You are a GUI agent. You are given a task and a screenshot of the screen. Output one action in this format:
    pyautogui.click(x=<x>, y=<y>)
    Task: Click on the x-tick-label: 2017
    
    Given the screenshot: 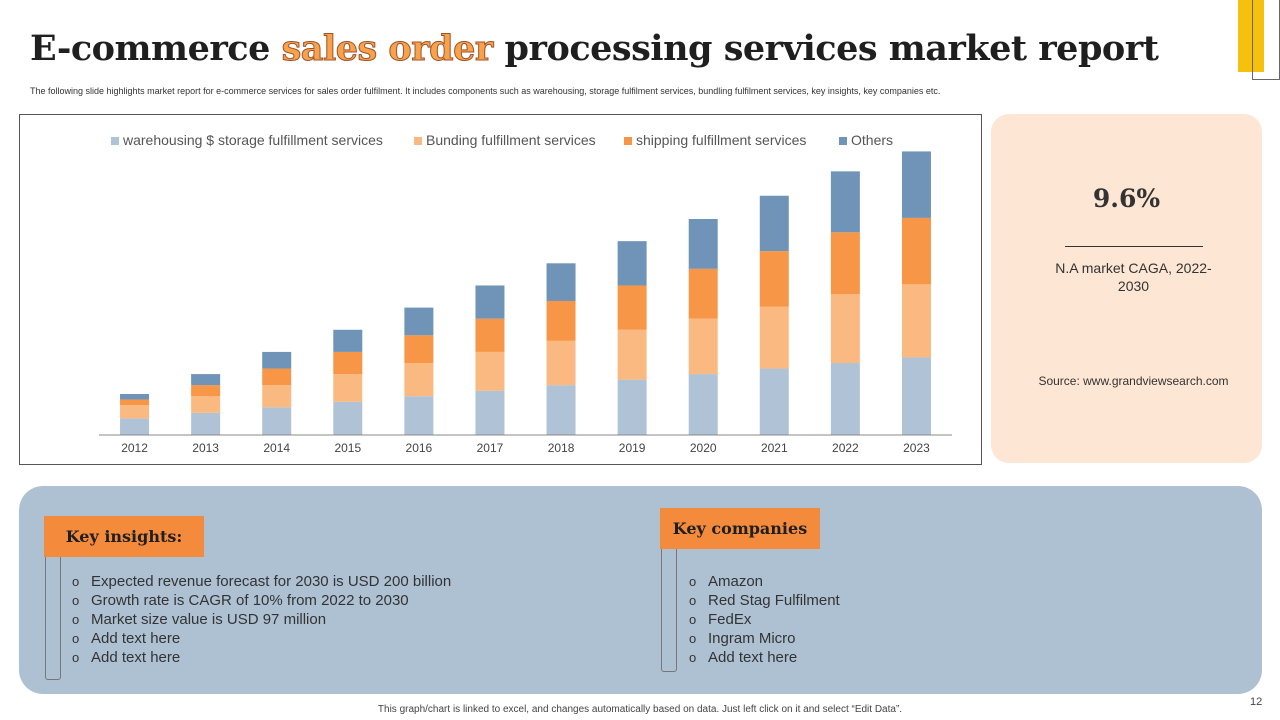 What is the action you would take?
    pyautogui.click(x=490, y=448)
    